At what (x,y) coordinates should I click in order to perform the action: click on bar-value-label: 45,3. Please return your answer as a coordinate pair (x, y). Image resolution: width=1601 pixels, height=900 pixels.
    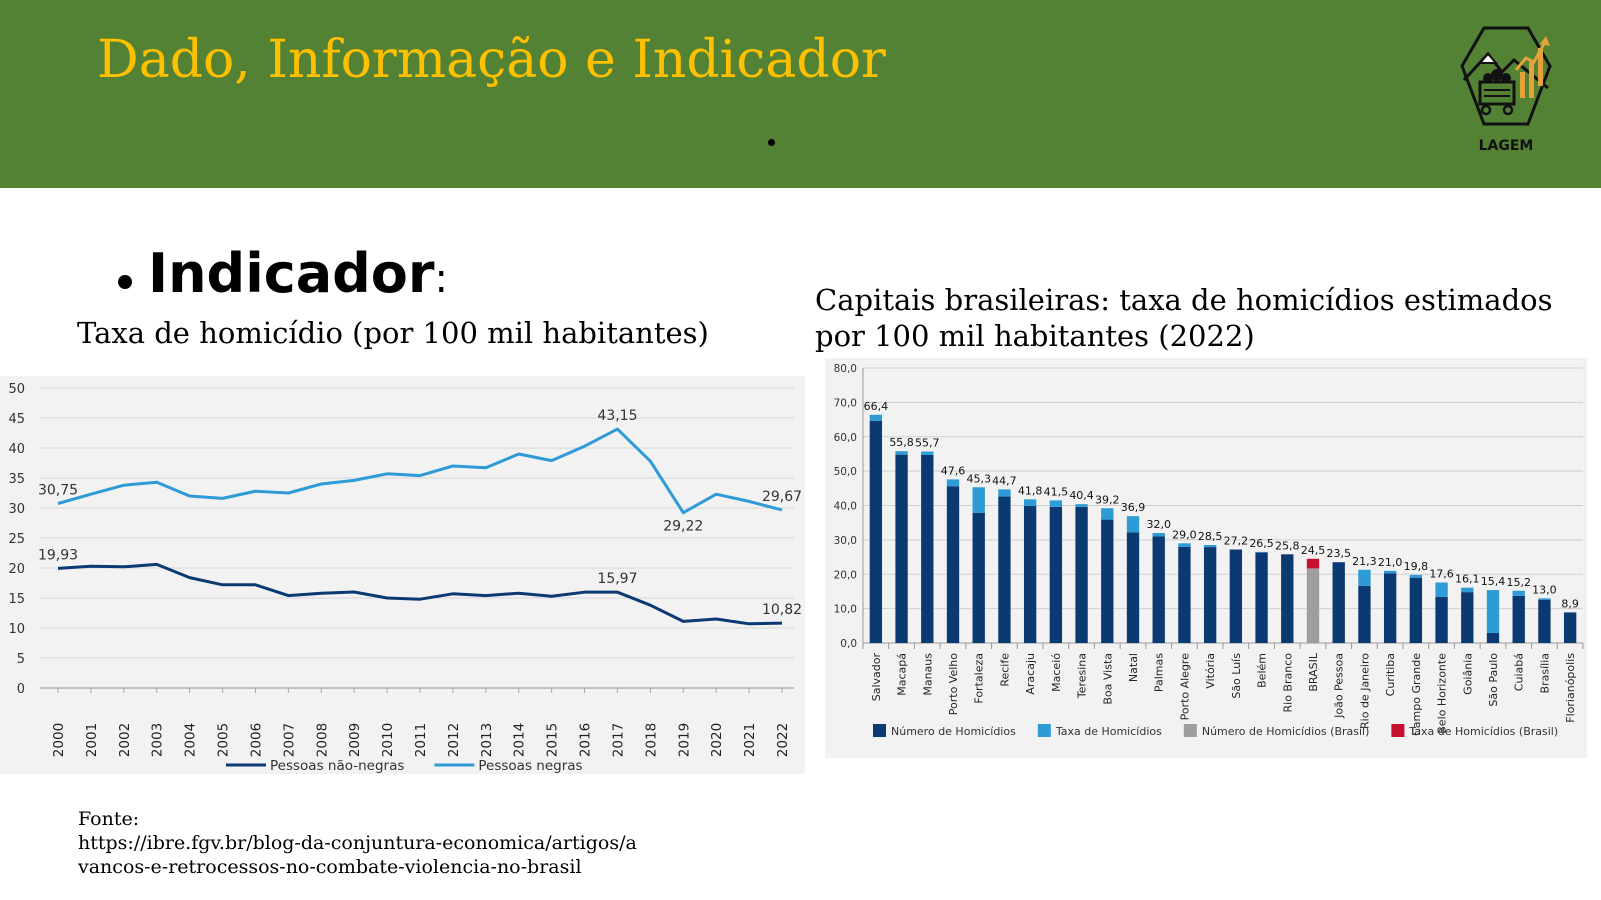
    Looking at the image, I should click on (978, 478).